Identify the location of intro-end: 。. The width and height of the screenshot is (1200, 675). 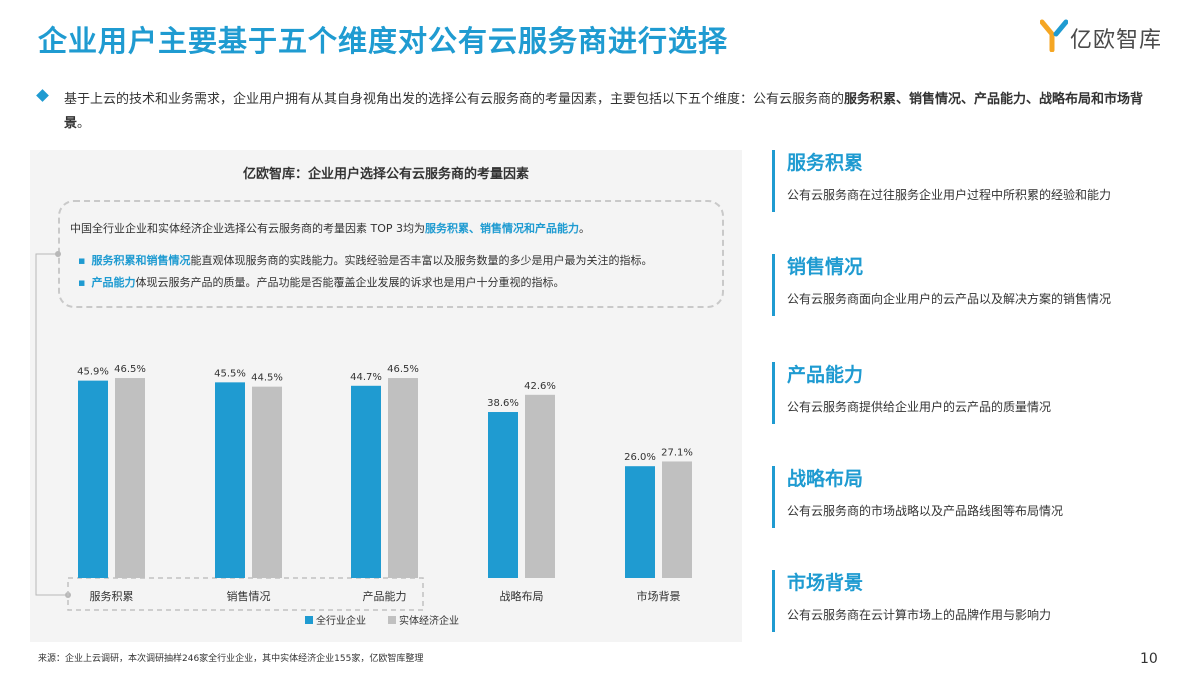
(84, 123).